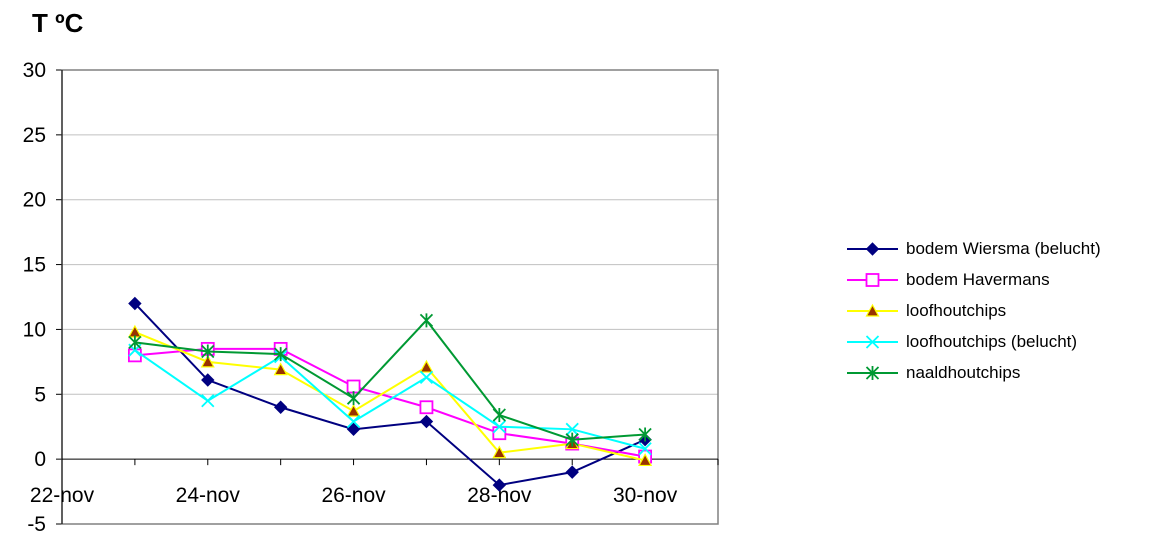  Describe the element at coordinates (34, 200) in the screenshot. I see `y-tick-label: 20` at that location.